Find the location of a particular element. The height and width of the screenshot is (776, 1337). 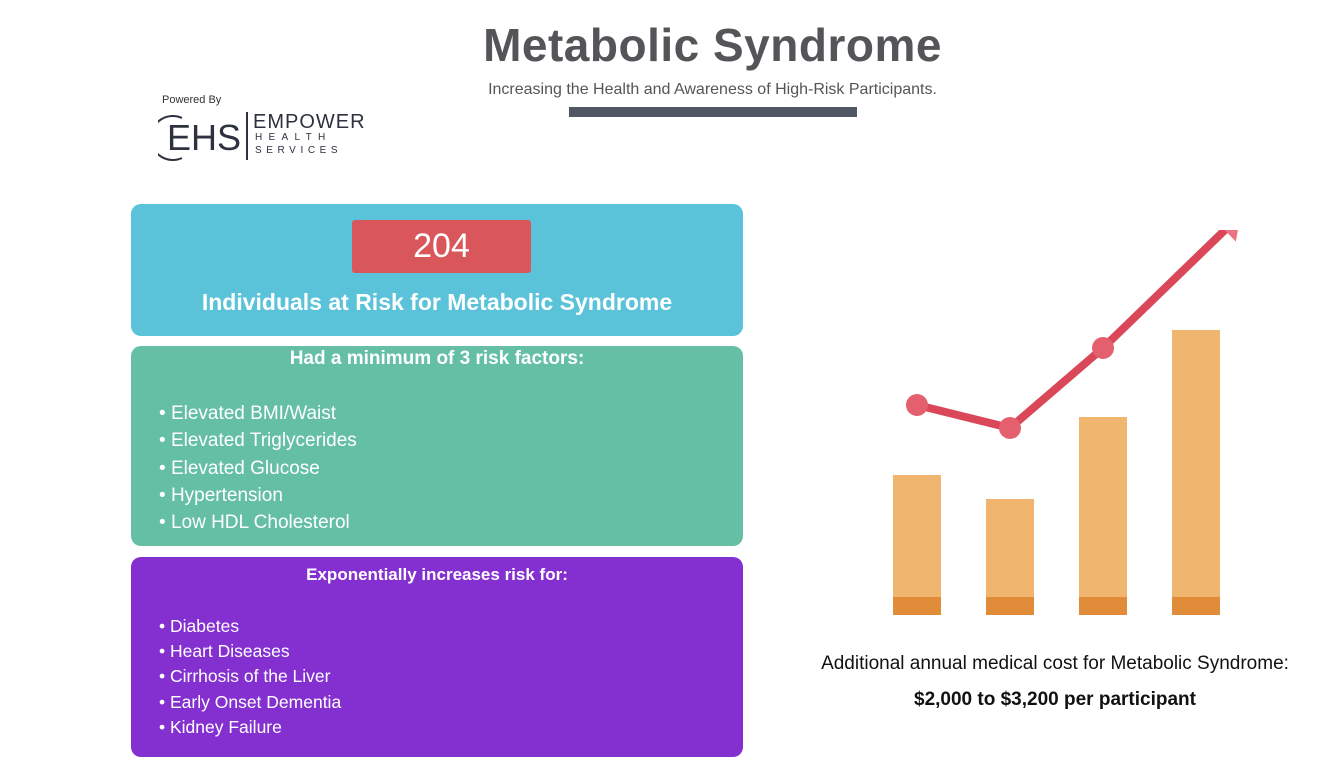

ehs-logo-icon: EHS is located at coordinates (199, 138).